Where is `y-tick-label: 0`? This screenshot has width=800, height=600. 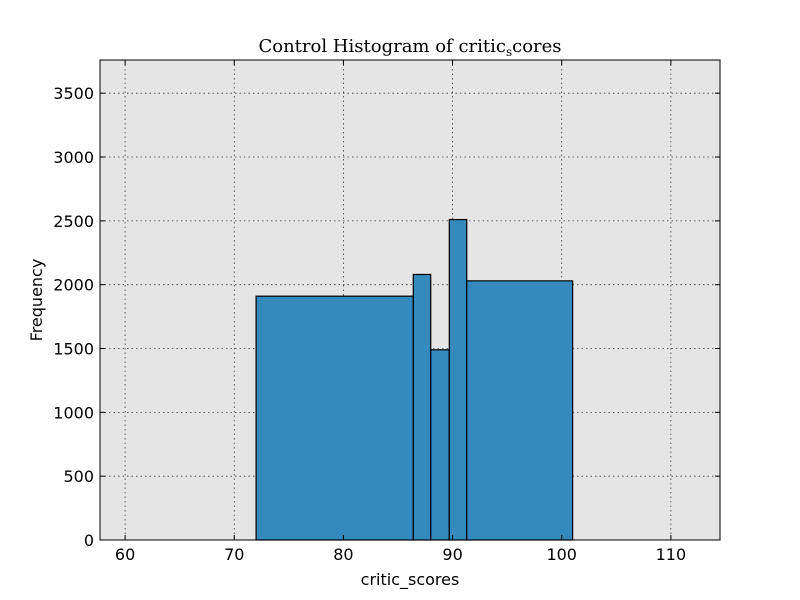
y-tick-label: 0 is located at coordinates (89, 540).